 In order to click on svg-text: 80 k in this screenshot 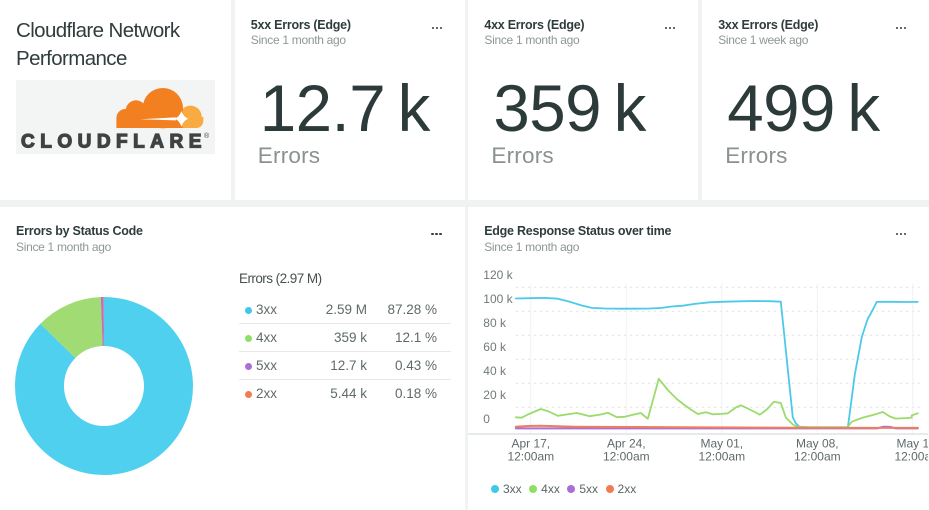, I will do `click(495, 322)`.